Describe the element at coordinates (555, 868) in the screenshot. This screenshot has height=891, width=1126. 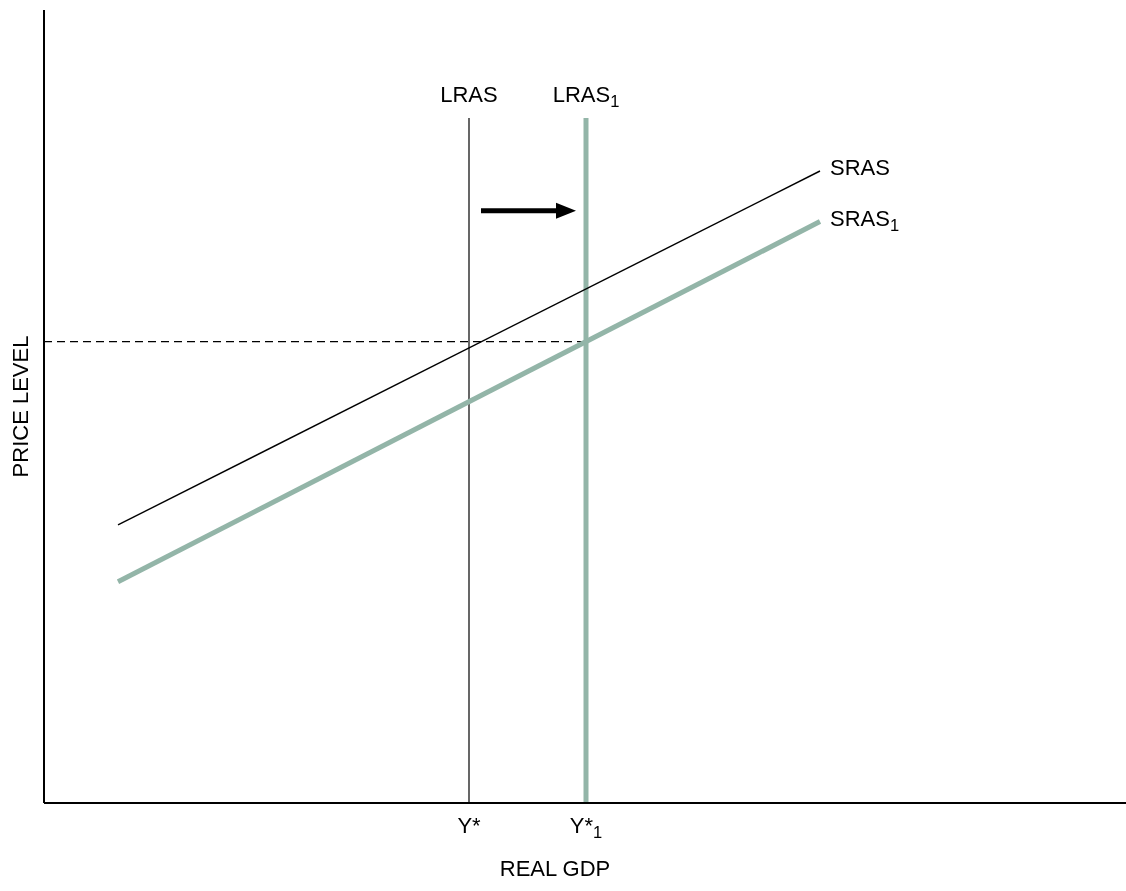
I see `x-axis-title: REAL GDP` at that location.